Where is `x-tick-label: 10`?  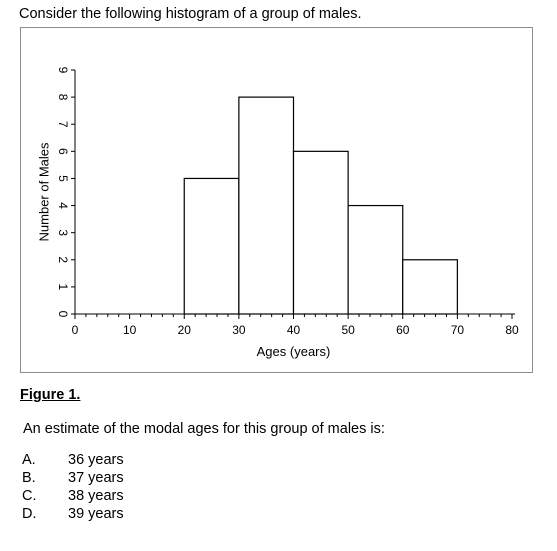
x-tick-label: 10 is located at coordinates (130, 330).